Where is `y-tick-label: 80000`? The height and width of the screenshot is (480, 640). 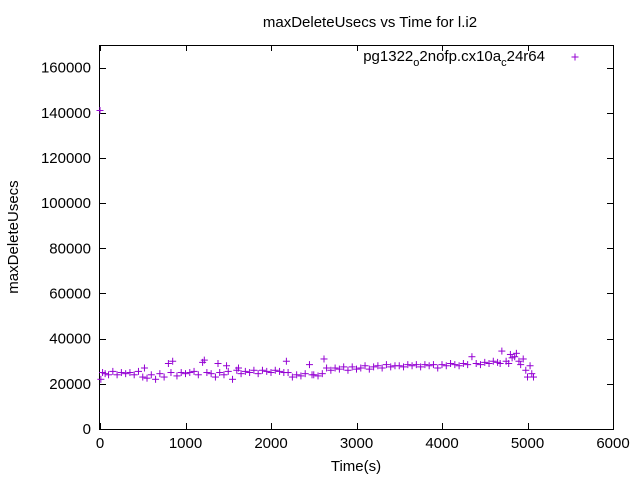 y-tick-label: 80000 is located at coordinates (70, 248).